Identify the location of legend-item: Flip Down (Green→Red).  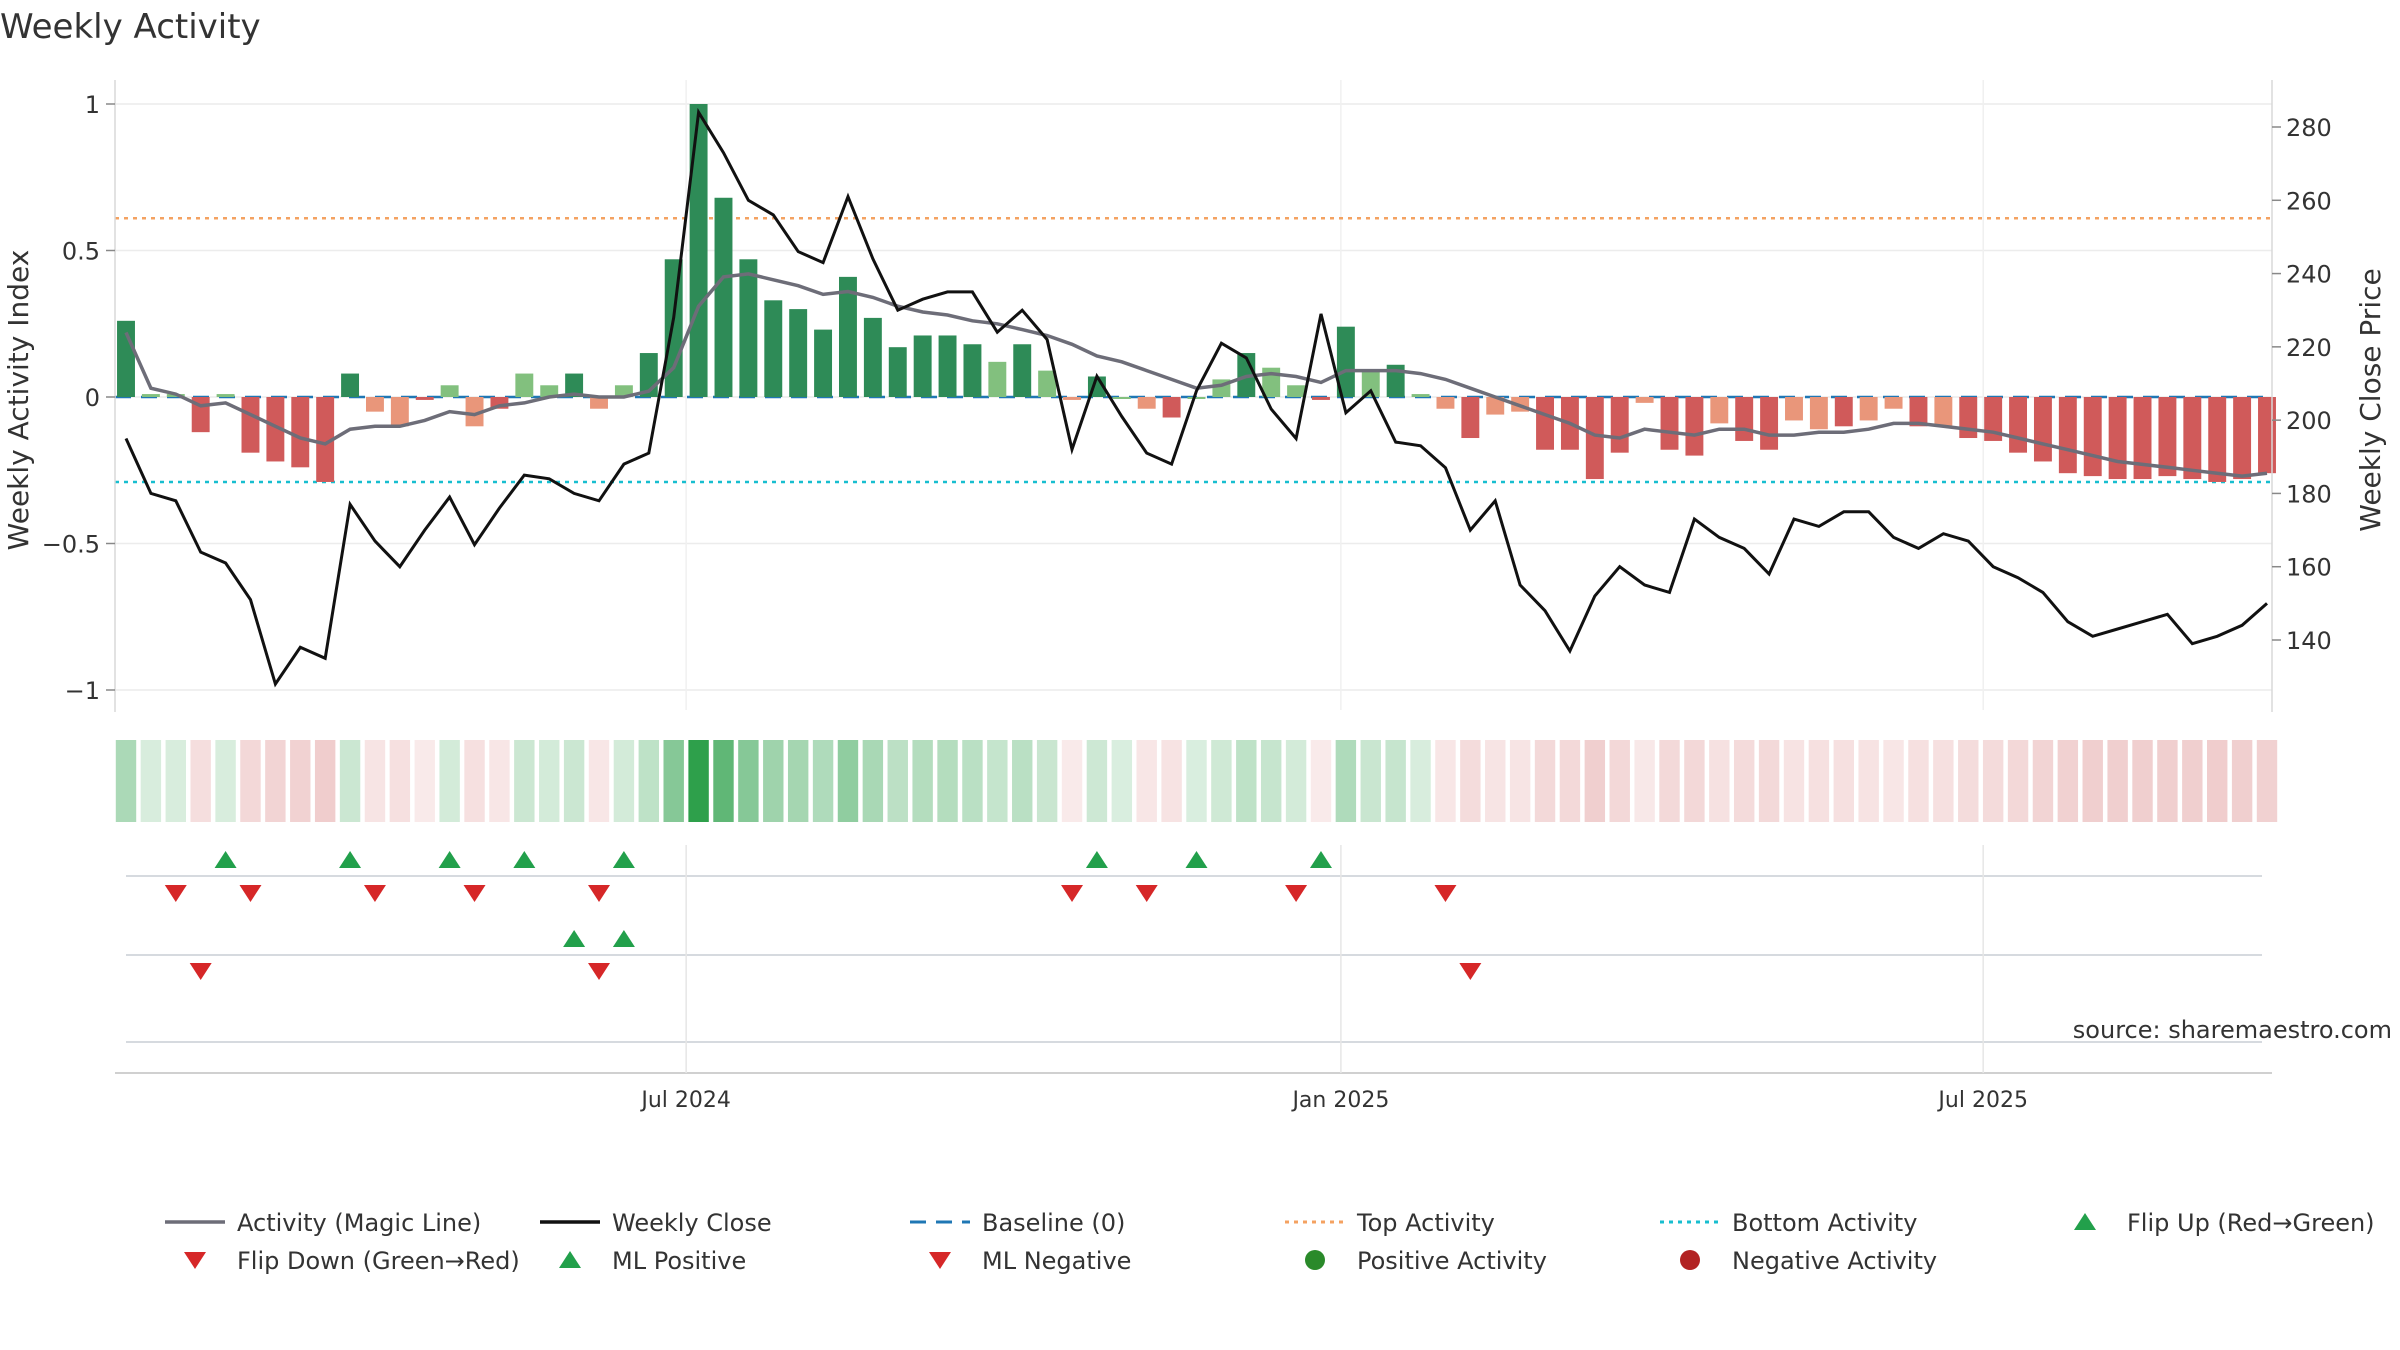
(352, 1261).